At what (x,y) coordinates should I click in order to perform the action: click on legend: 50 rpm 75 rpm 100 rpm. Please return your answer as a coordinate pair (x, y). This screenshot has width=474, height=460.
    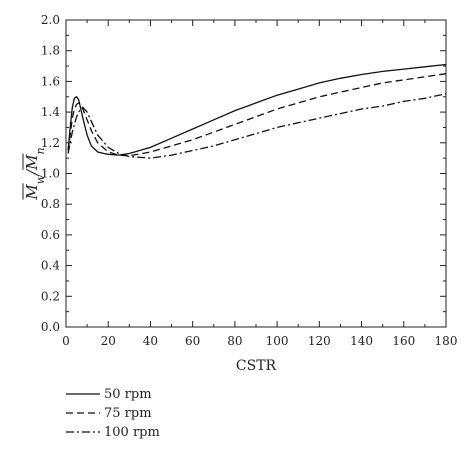
    Looking at the image, I should click on (113, 413).